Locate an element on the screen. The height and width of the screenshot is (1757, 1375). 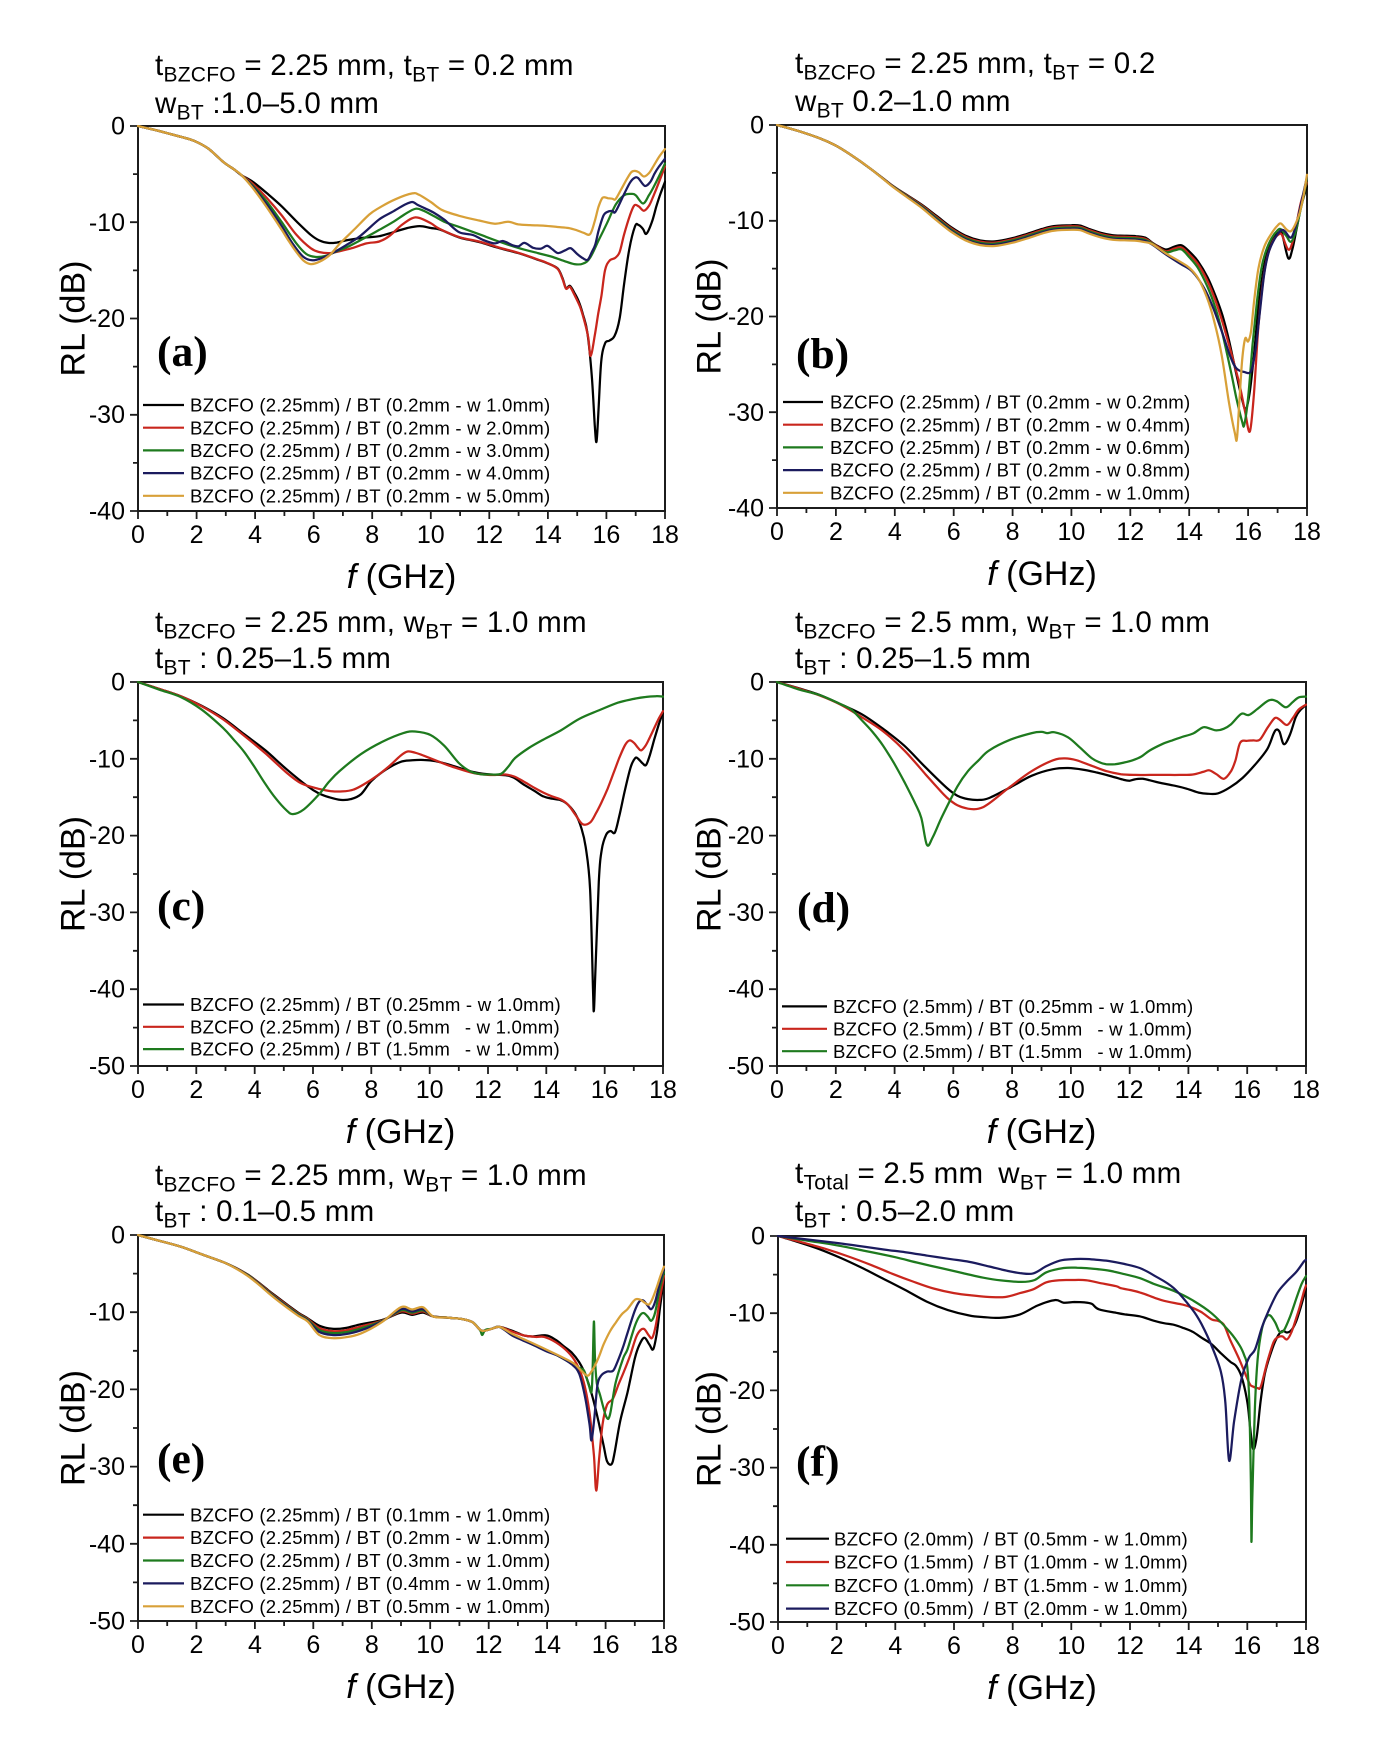
svg-text:BZCFO (2.25mm) / BT (0.2mm - w: BZCFO (2.25mm) / BT (0.2mm - w 0.6mm) is located at coordinates (1010, 447).